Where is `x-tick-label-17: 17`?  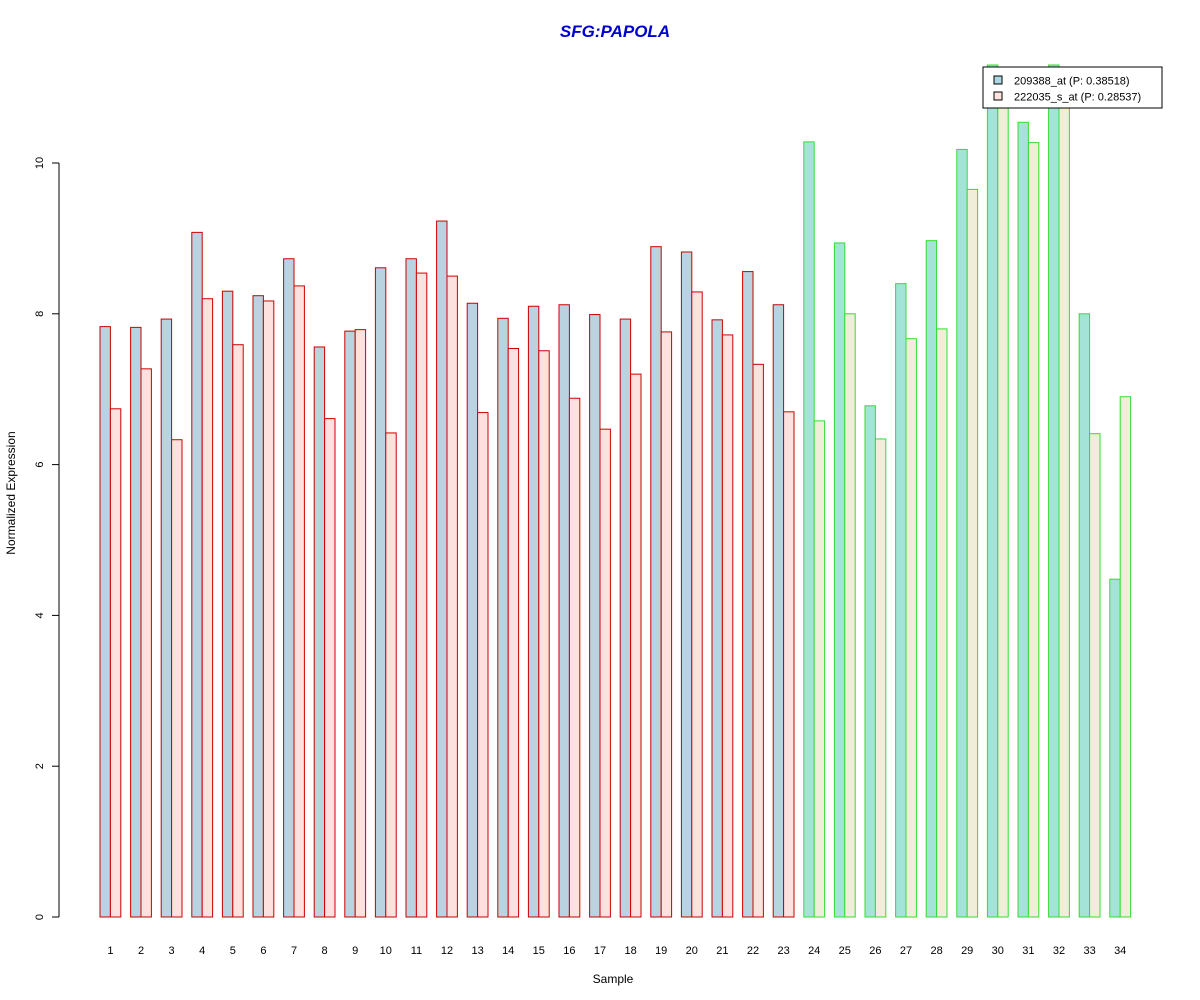 x-tick-label-17: 17 is located at coordinates (600, 951).